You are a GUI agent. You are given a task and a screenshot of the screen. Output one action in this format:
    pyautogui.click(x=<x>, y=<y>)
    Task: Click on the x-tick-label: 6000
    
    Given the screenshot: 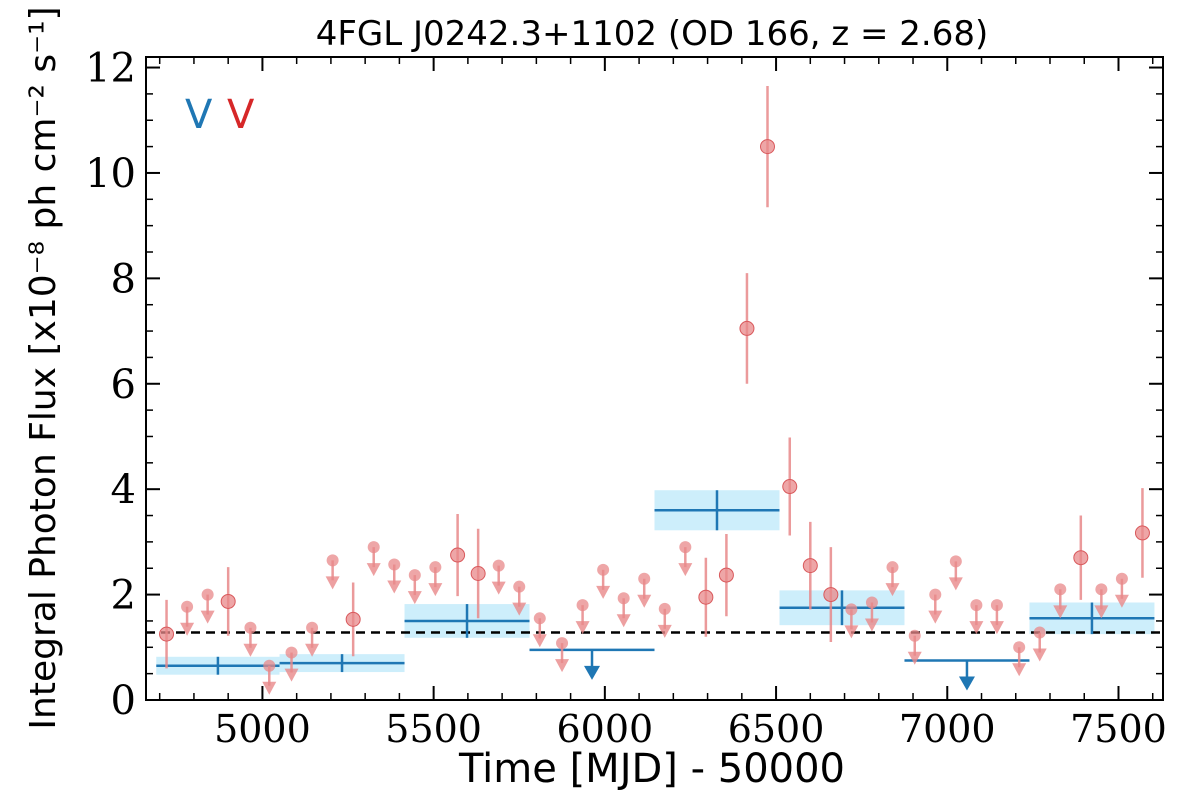 What is the action you would take?
    pyautogui.click(x=604, y=729)
    